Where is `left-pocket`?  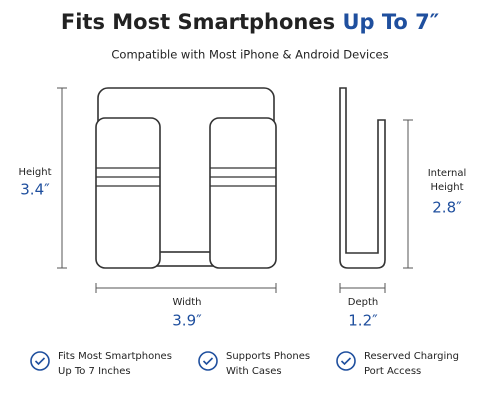 left-pocket is located at coordinates (128, 193).